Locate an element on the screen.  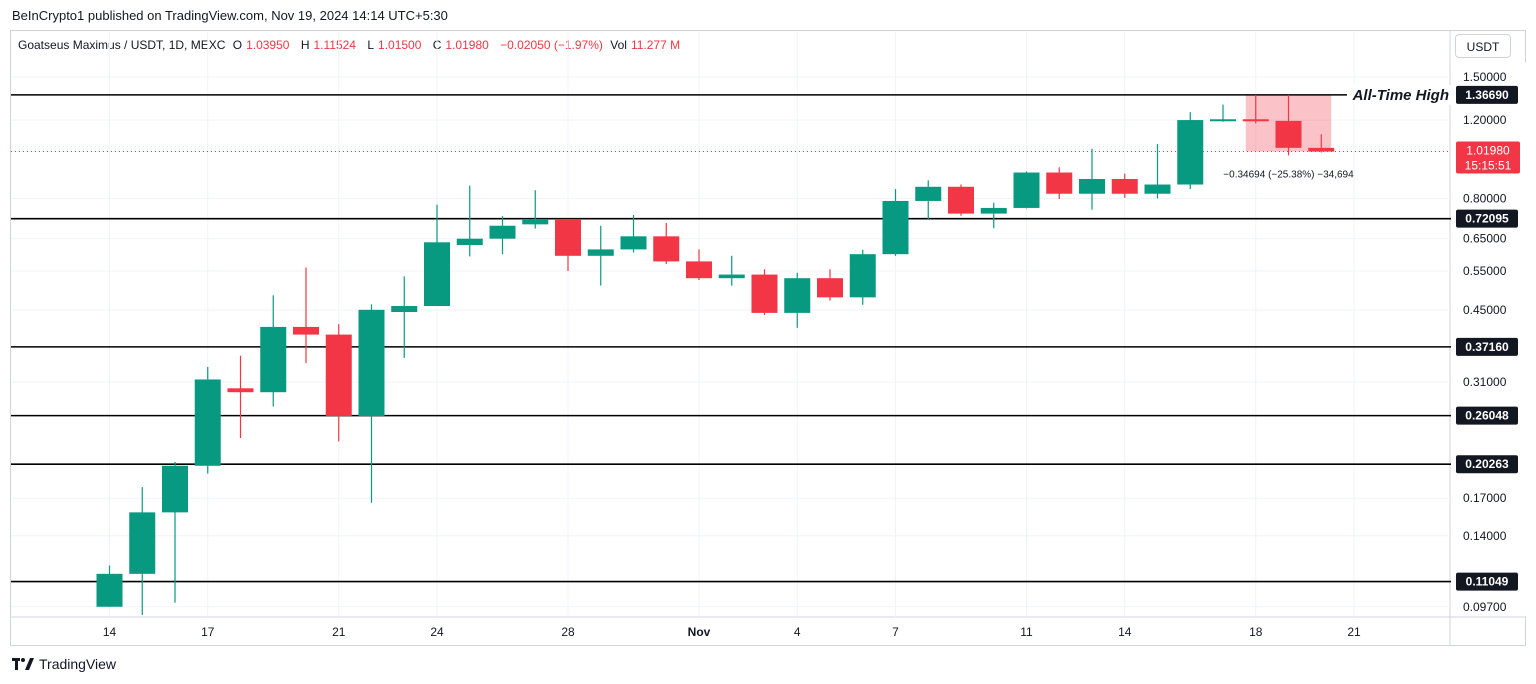
level-price-label: 0.37160 is located at coordinates (1487, 347).